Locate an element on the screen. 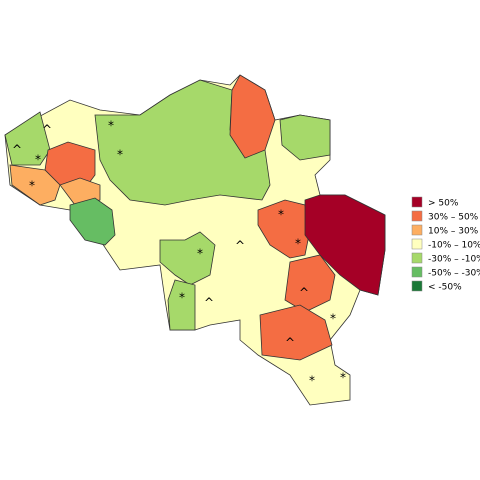  legend-label: -50% – -30% is located at coordinates (454, 274).